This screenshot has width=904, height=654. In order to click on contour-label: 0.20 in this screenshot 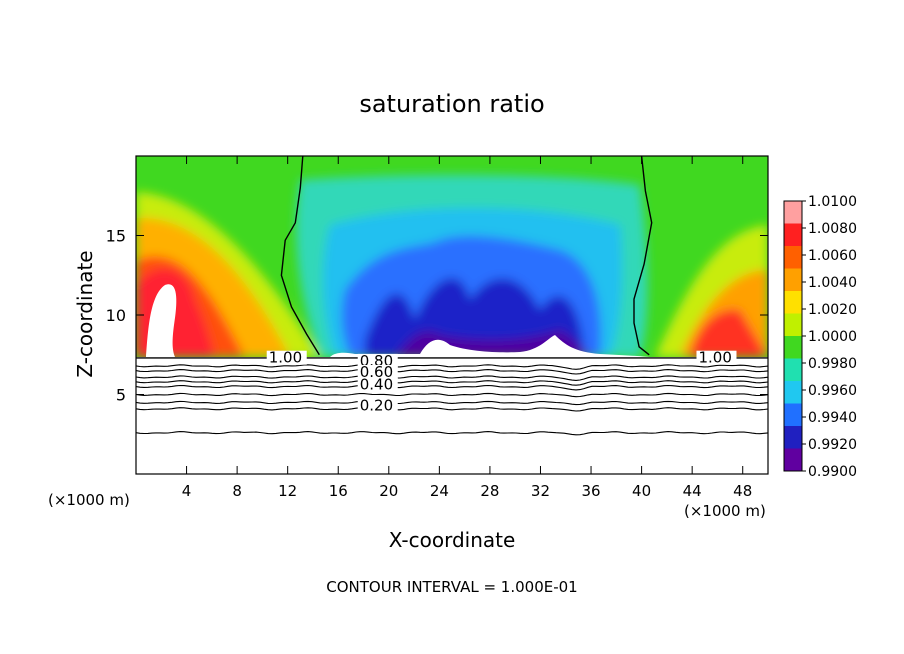, I will do `click(376, 405)`.